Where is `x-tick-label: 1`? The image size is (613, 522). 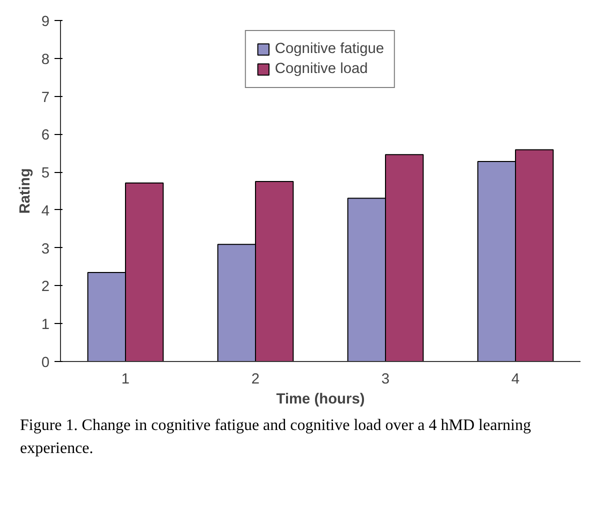 x-tick-label: 1 is located at coordinates (125, 380).